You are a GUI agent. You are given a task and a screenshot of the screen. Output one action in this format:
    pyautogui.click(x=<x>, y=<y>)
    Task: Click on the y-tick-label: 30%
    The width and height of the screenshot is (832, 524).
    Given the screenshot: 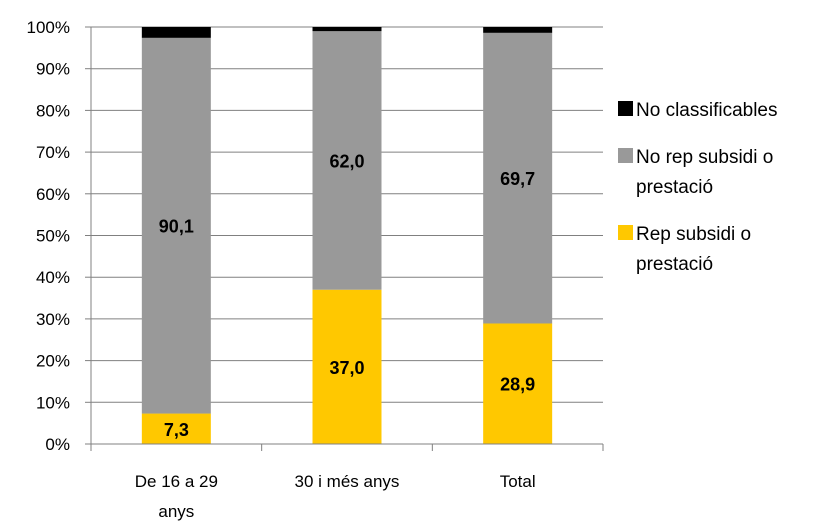 What is the action you would take?
    pyautogui.click(x=53, y=319)
    